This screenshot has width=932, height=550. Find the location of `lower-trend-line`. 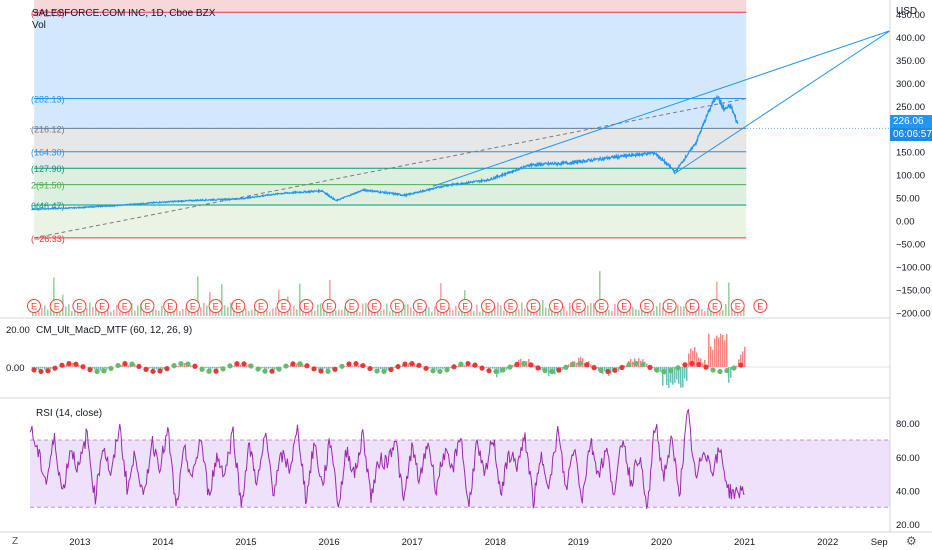

lower-trend-line is located at coordinates (782, 102).